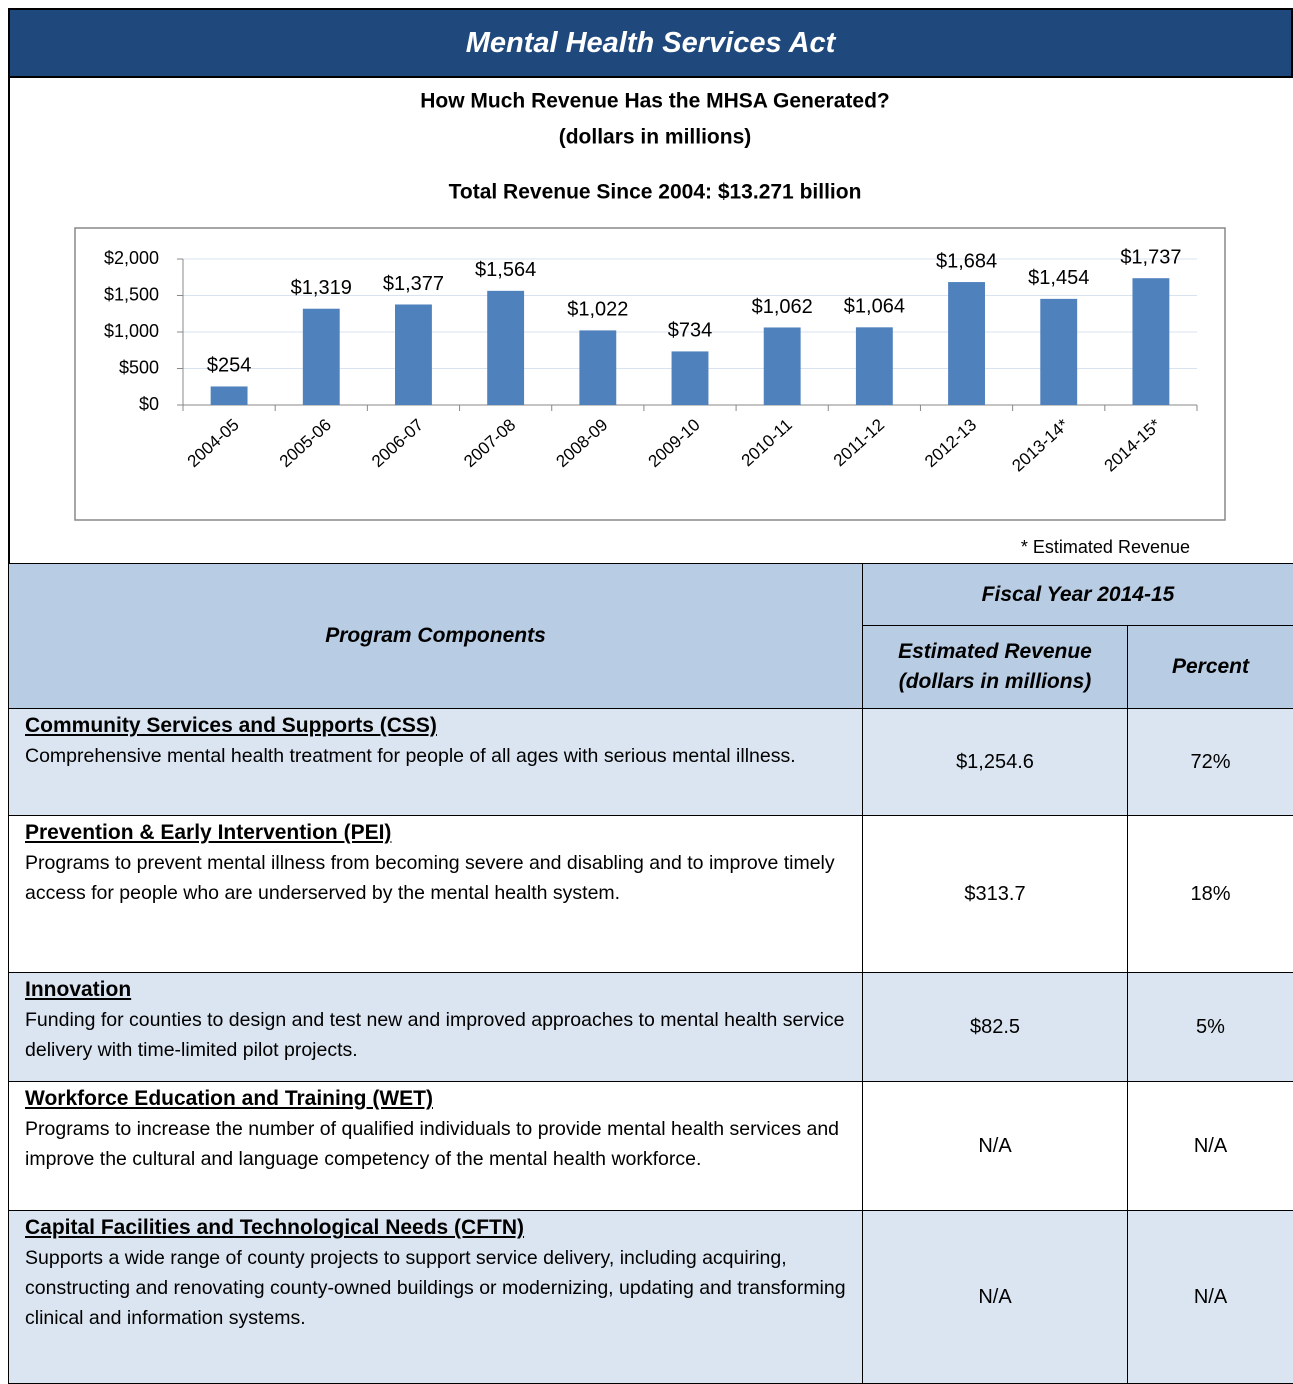 The image size is (1293, 1384). Describe the element at coordinates (1077, 594) in the screenshot. I see `th-fiscal-year: Fiscal Year 2014-15` at that location.